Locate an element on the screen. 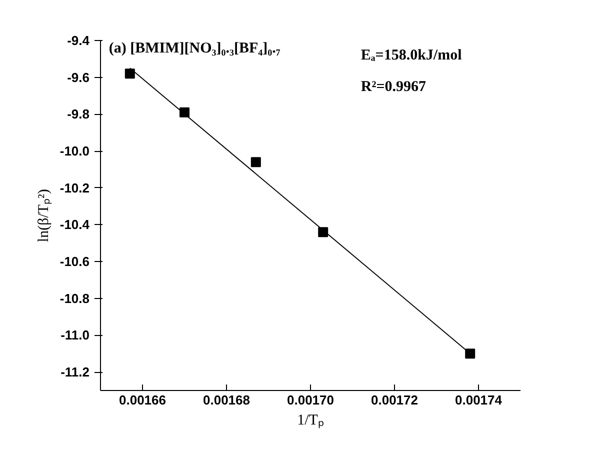  y-tick-label: -10.4 is located at coordinates (75, 224).